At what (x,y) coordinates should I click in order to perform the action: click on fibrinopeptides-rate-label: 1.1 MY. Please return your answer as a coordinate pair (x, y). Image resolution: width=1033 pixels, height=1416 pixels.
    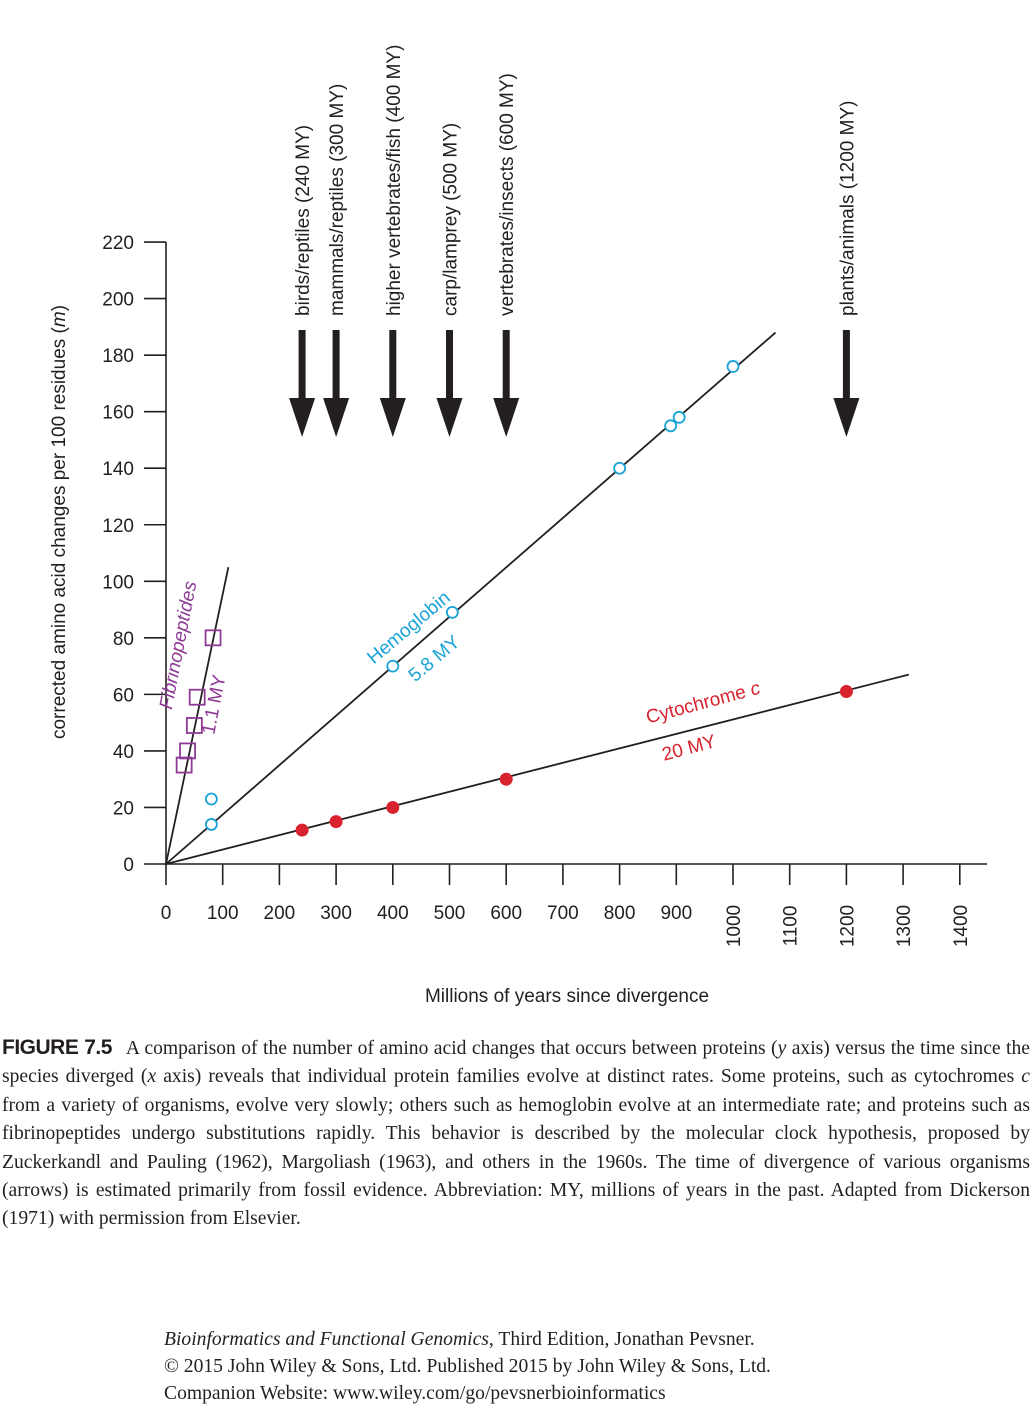
    Looking at the image, I should click on (214, 704).